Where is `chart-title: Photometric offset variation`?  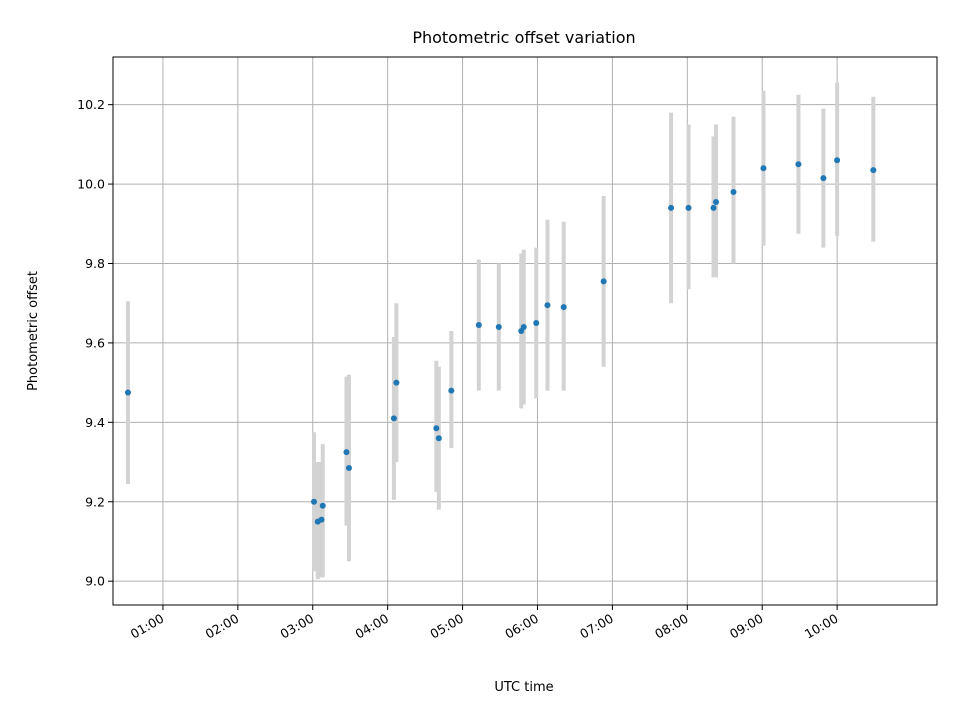
chart-title: Photometric offset variation is located at coordinates (523, 37).